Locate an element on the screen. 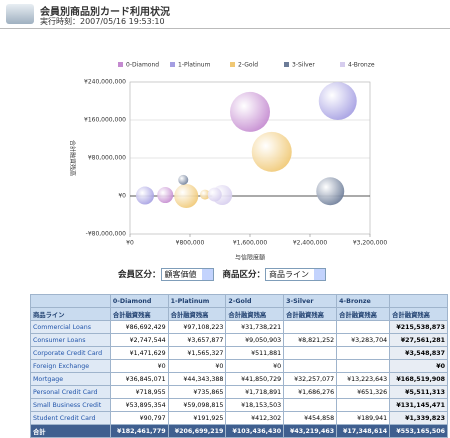 The width and height of the screenshot is (450, 438). icon is located at coordinates (20, 14).